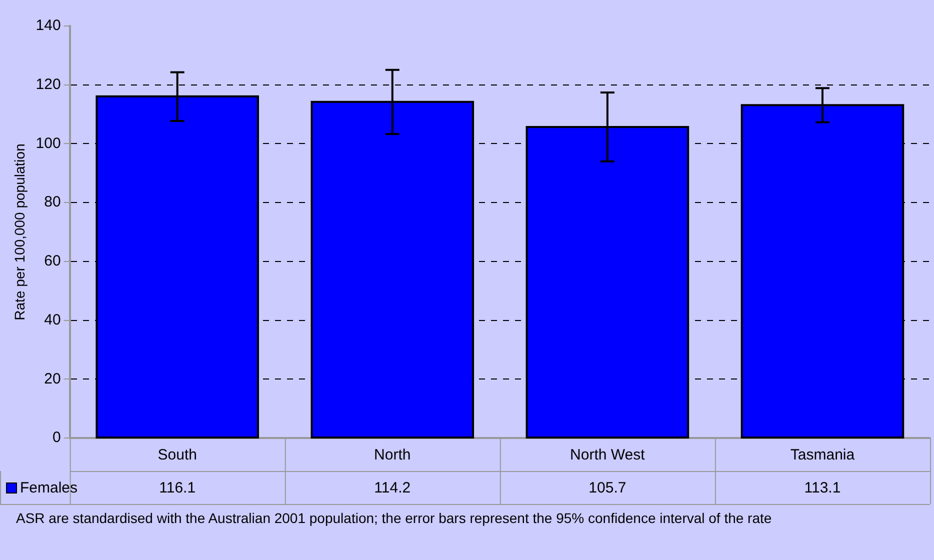 This screenshot has width=934, height=560. I want to click on data-label: 105.7, so click(607, 488).